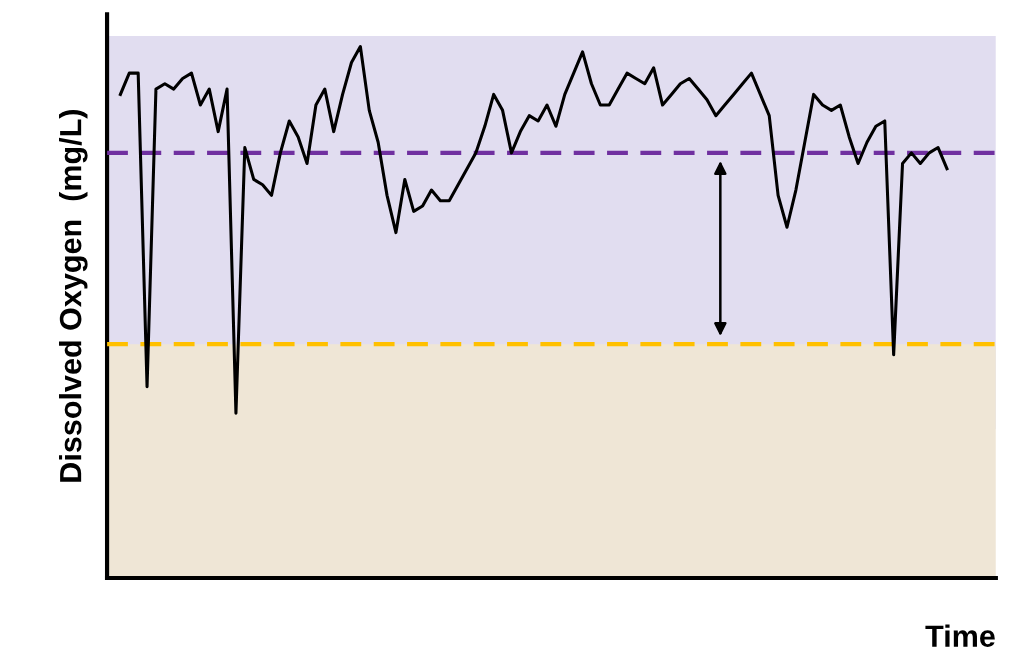 The height and width of the screenshot is (648, 1010). I want to click on x-axis-title: Time, so click(960, 635).